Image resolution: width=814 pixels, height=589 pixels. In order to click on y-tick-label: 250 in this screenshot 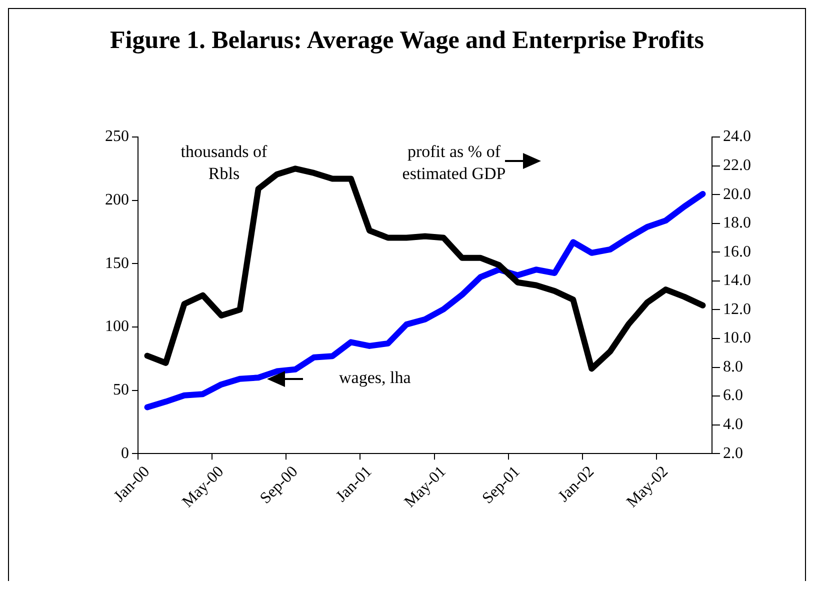, I will do `click(117, 137)`.